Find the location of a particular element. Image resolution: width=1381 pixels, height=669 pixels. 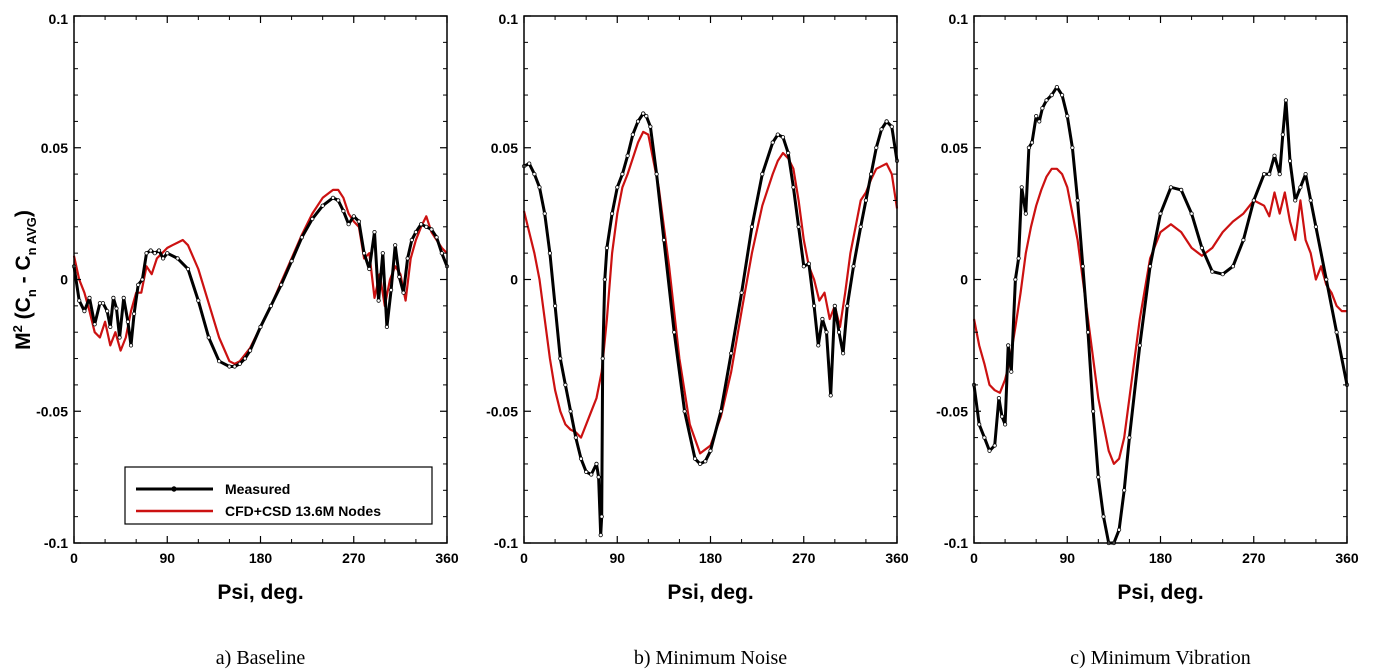

panel-caption: a) Baseline is located at coordinates (261, 658).